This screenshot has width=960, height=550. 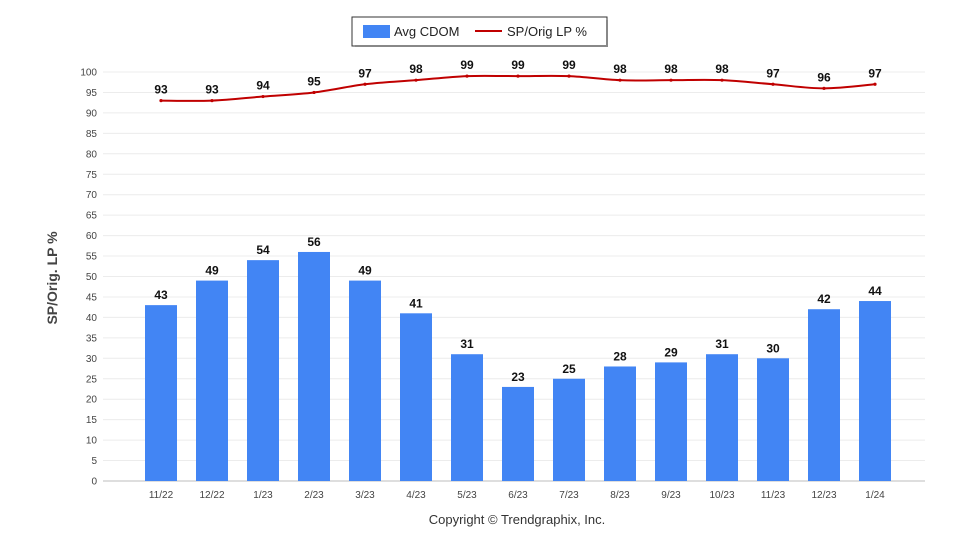 I want to click on y-tick-label: 45, so click(x=92, y=297).